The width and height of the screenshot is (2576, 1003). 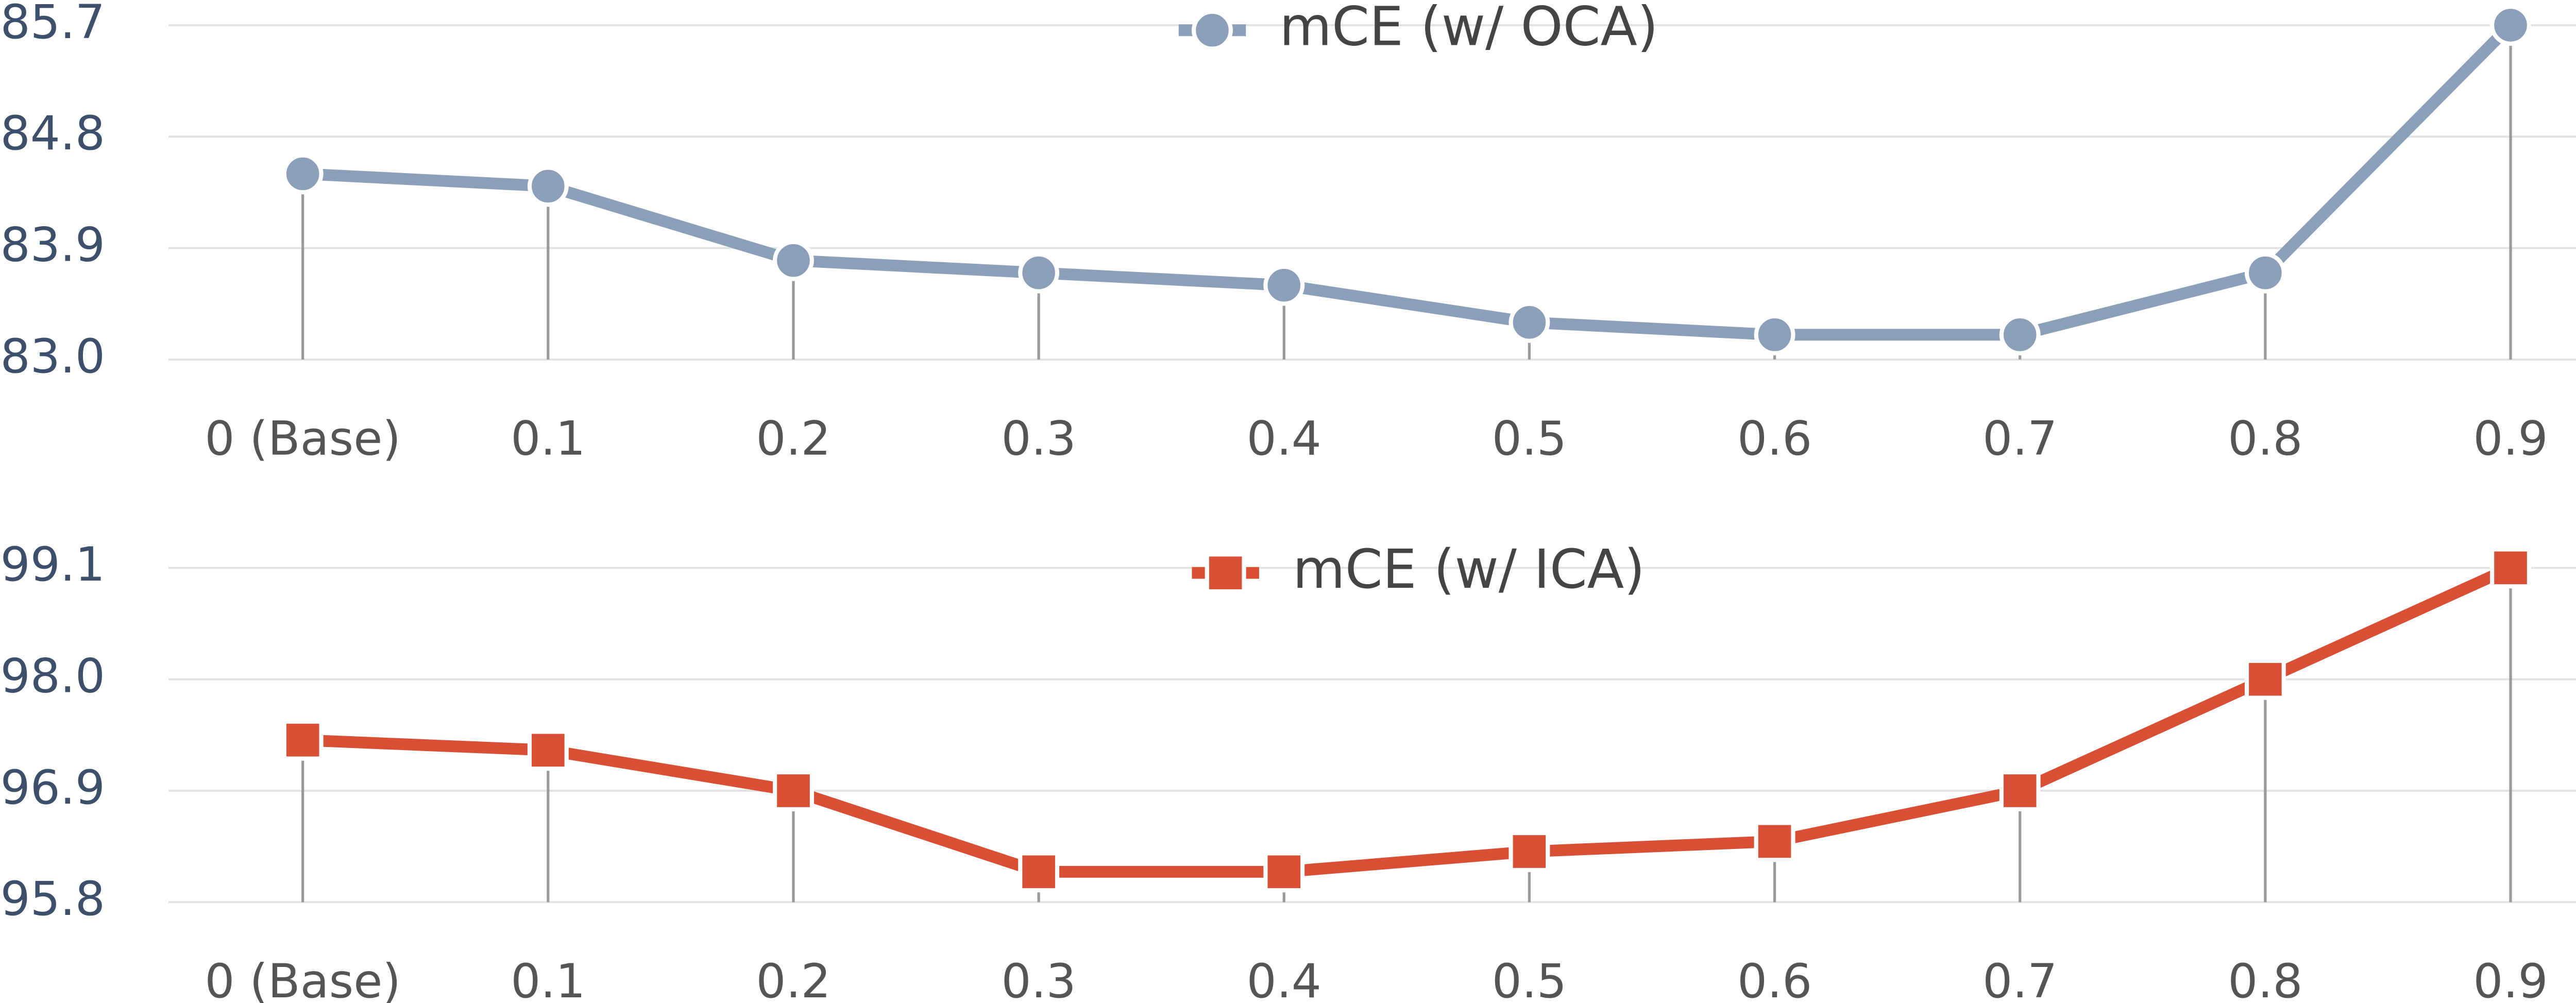 I want to click on y-tick-label: 83.0, so click(x=53, y=356).